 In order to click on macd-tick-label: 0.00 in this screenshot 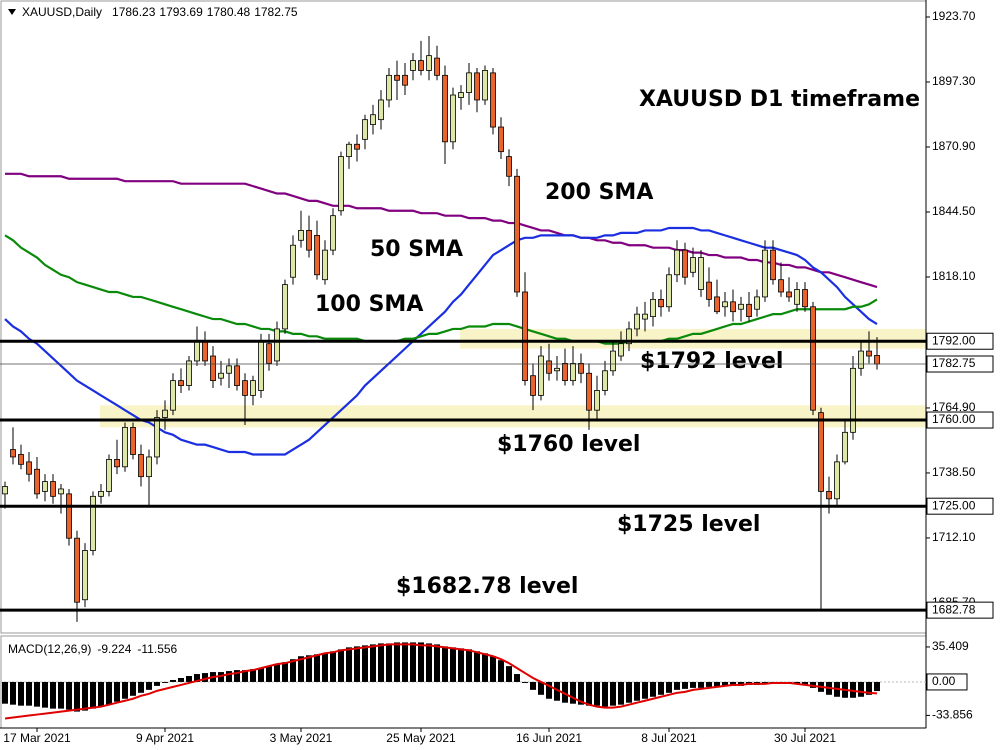, I will do `click(944, 681)`.